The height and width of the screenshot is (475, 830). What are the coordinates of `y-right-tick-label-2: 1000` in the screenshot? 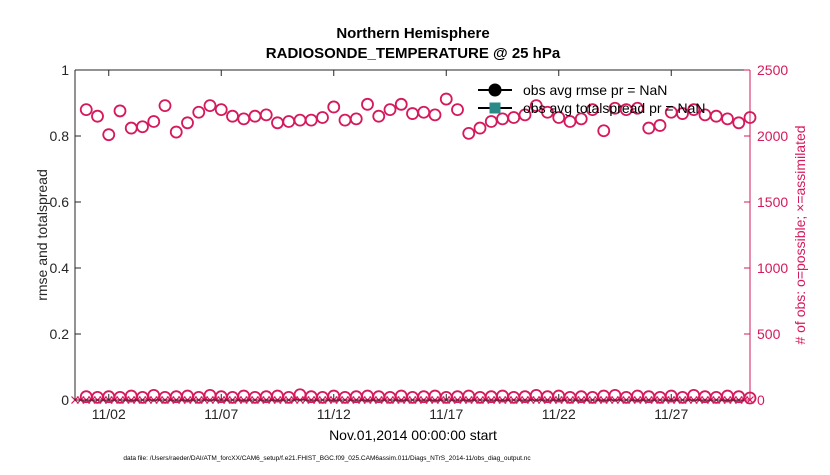 It's located at (772, 268).